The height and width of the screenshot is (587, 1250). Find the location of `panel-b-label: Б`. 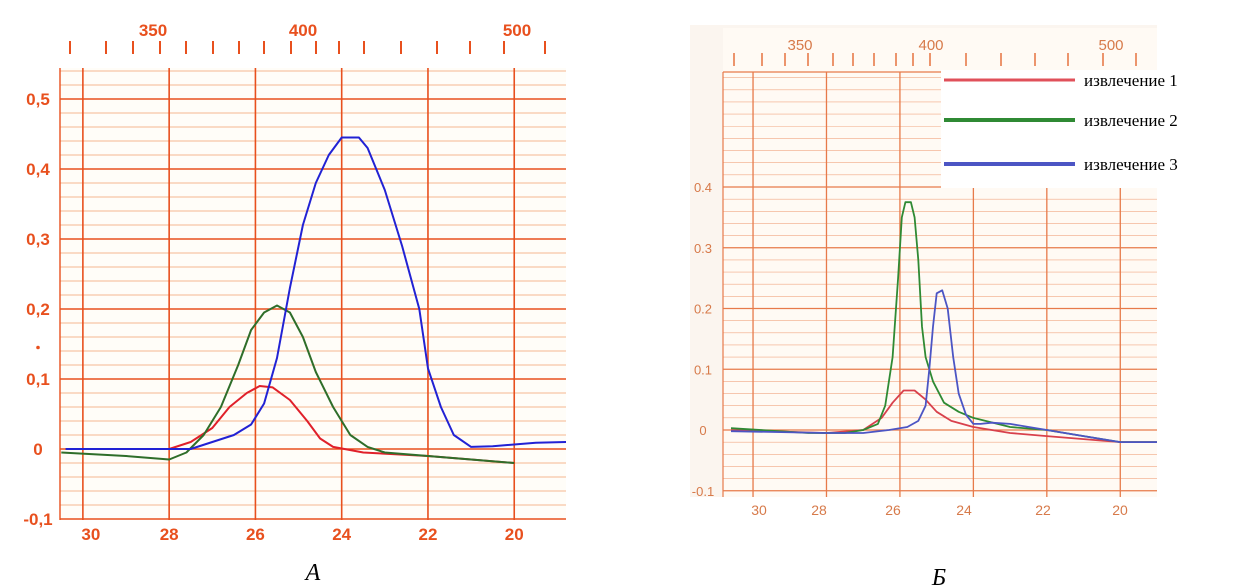

panel-b-label: Б is located at coordinates (938, 576).